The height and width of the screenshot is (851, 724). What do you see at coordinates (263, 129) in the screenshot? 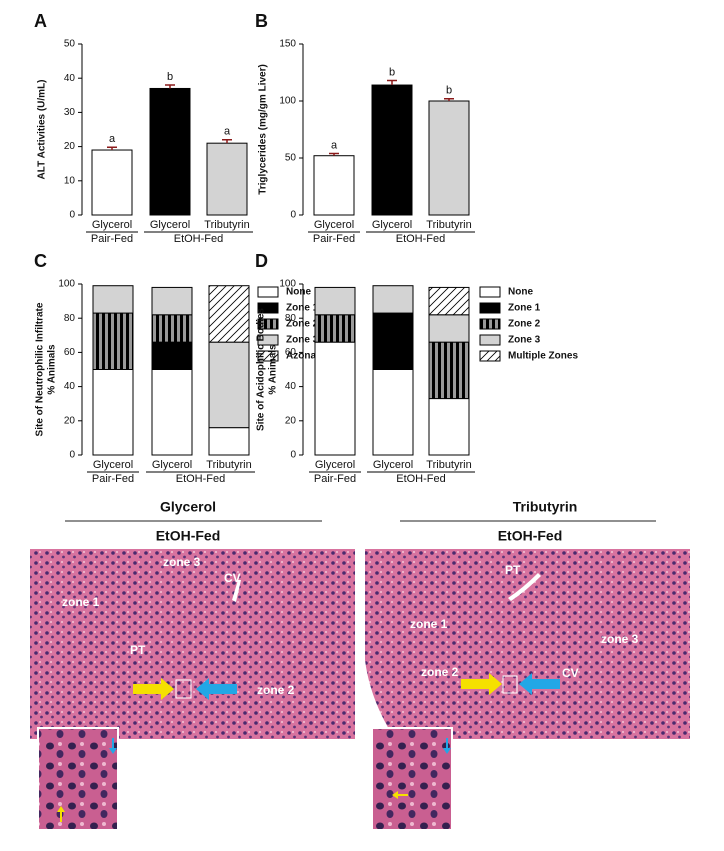
I see `y-axis-label: Triglycerides (mg/gm Liver)` at bounding box center [263, 129].